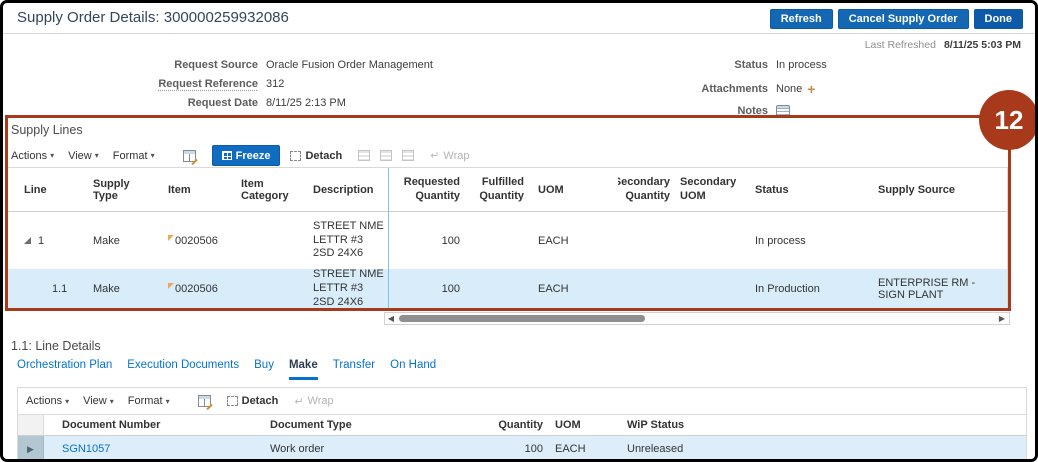 The image size is (1038, 462). I want to click on notes-icon, so click(783, 111).